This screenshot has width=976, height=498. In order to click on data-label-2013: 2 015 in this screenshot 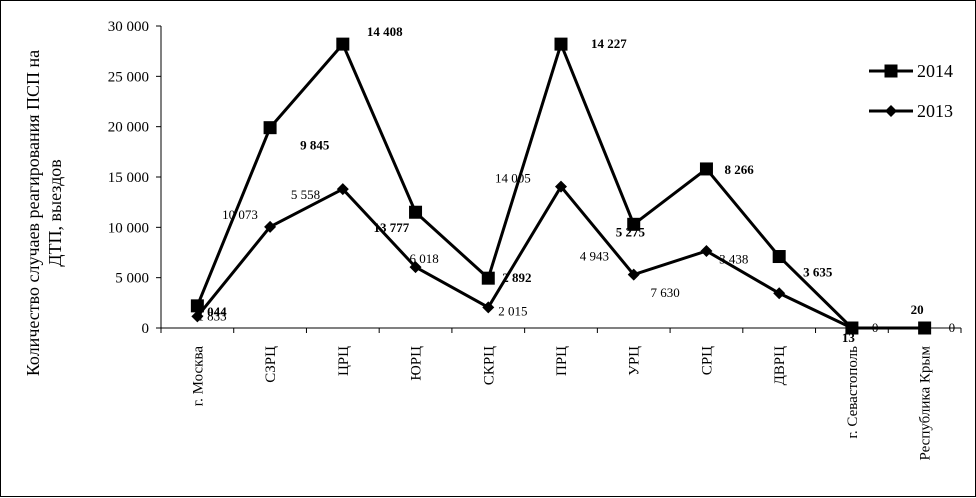, I will do `click(512, 310)`.